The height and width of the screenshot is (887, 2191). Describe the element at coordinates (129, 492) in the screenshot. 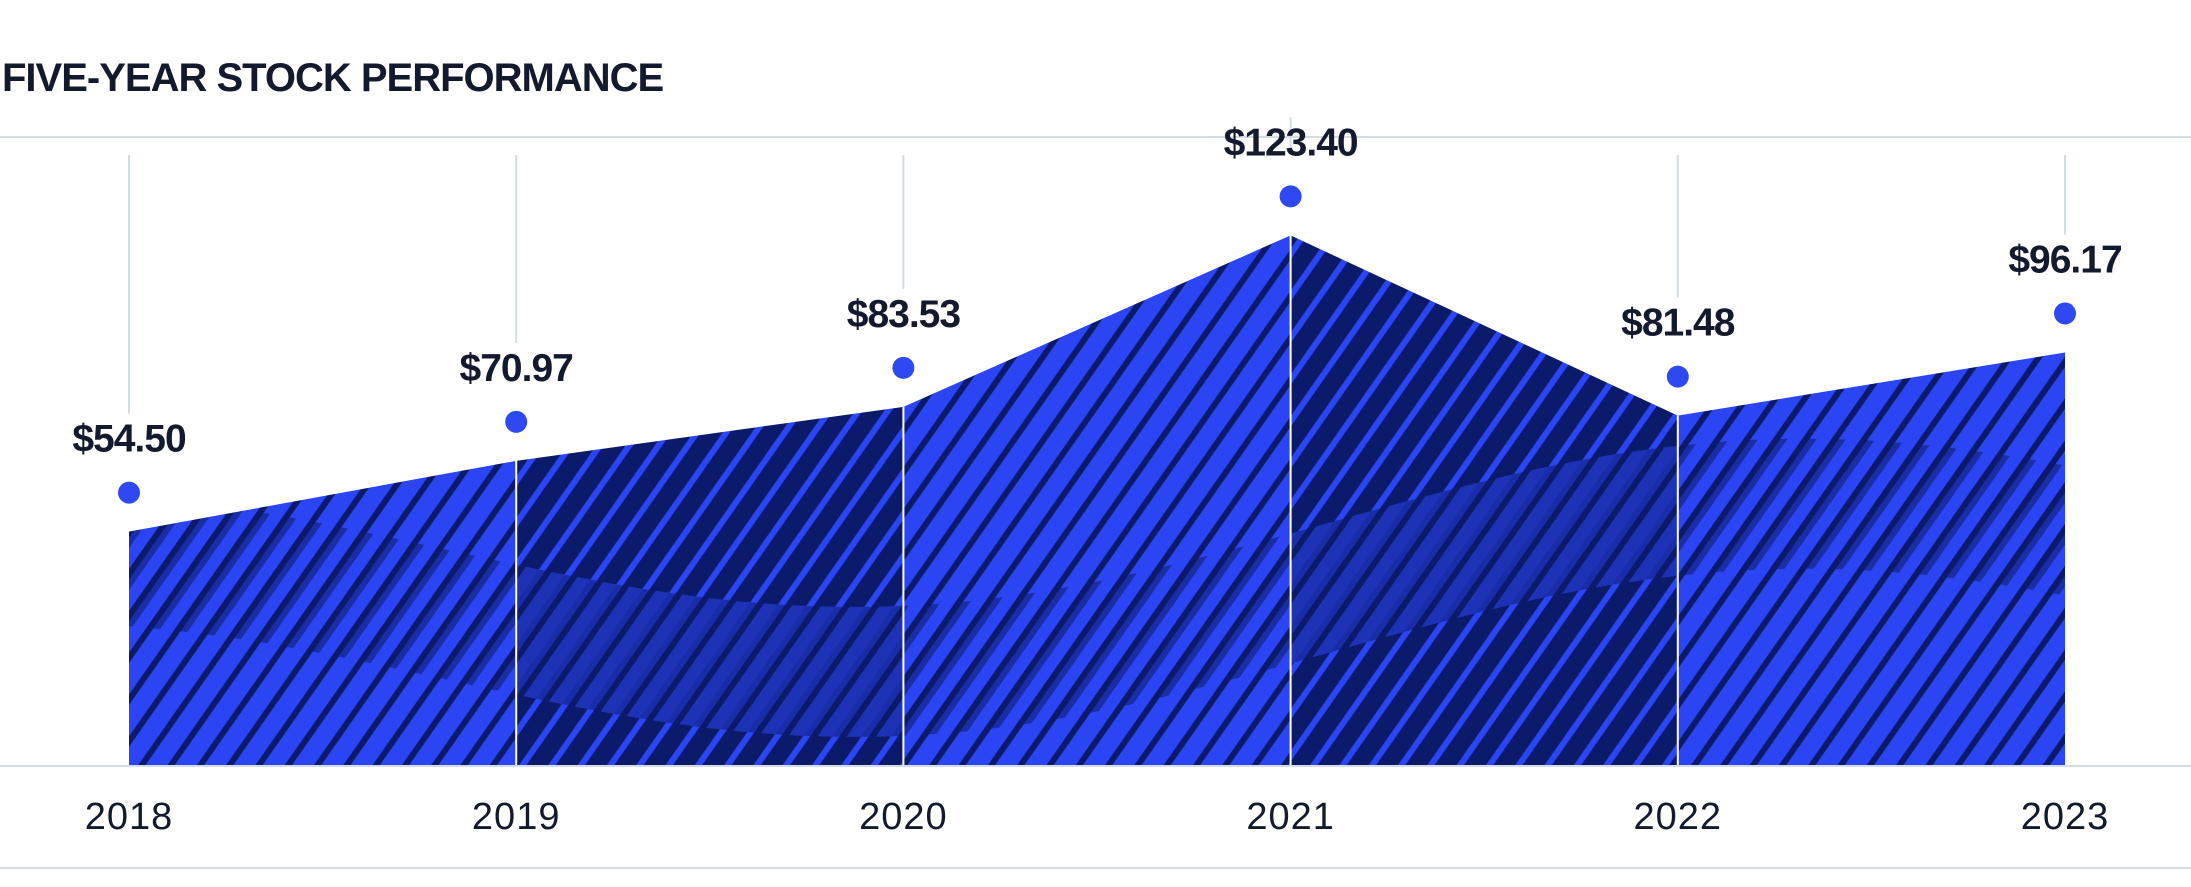

I see `data-point-2018` at that location.